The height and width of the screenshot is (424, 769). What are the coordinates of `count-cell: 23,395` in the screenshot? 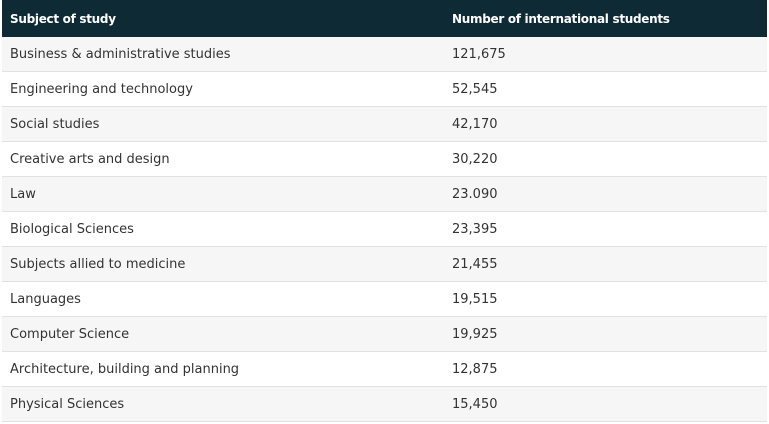 It's located at (605, 229).